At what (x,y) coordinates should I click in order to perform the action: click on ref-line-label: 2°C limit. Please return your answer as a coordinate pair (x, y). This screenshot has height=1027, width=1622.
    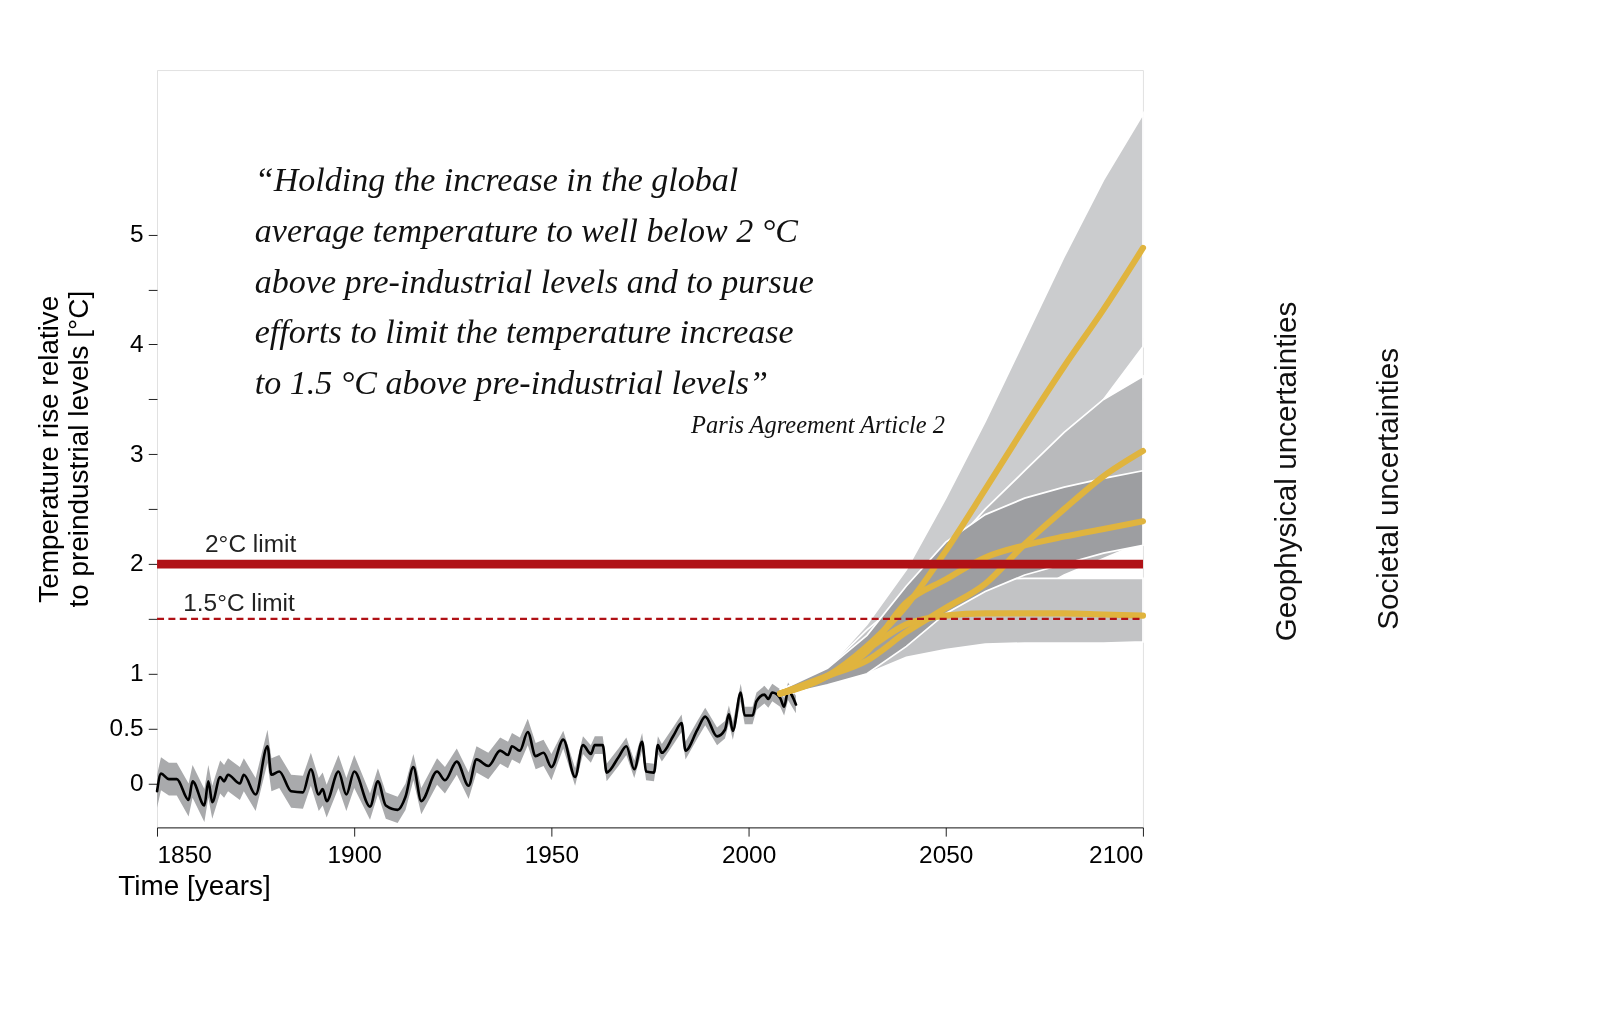
    Looking at the image, I should click on (251, 543).